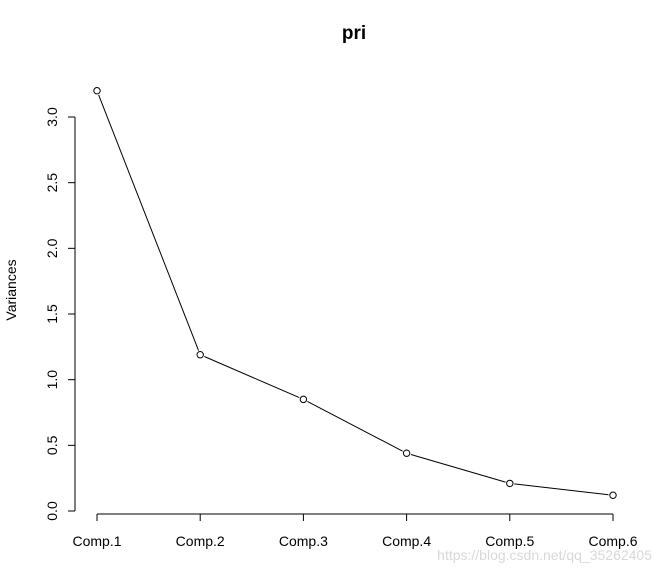  I want to click on y-tick-label: 1.5, so click(52, 314).